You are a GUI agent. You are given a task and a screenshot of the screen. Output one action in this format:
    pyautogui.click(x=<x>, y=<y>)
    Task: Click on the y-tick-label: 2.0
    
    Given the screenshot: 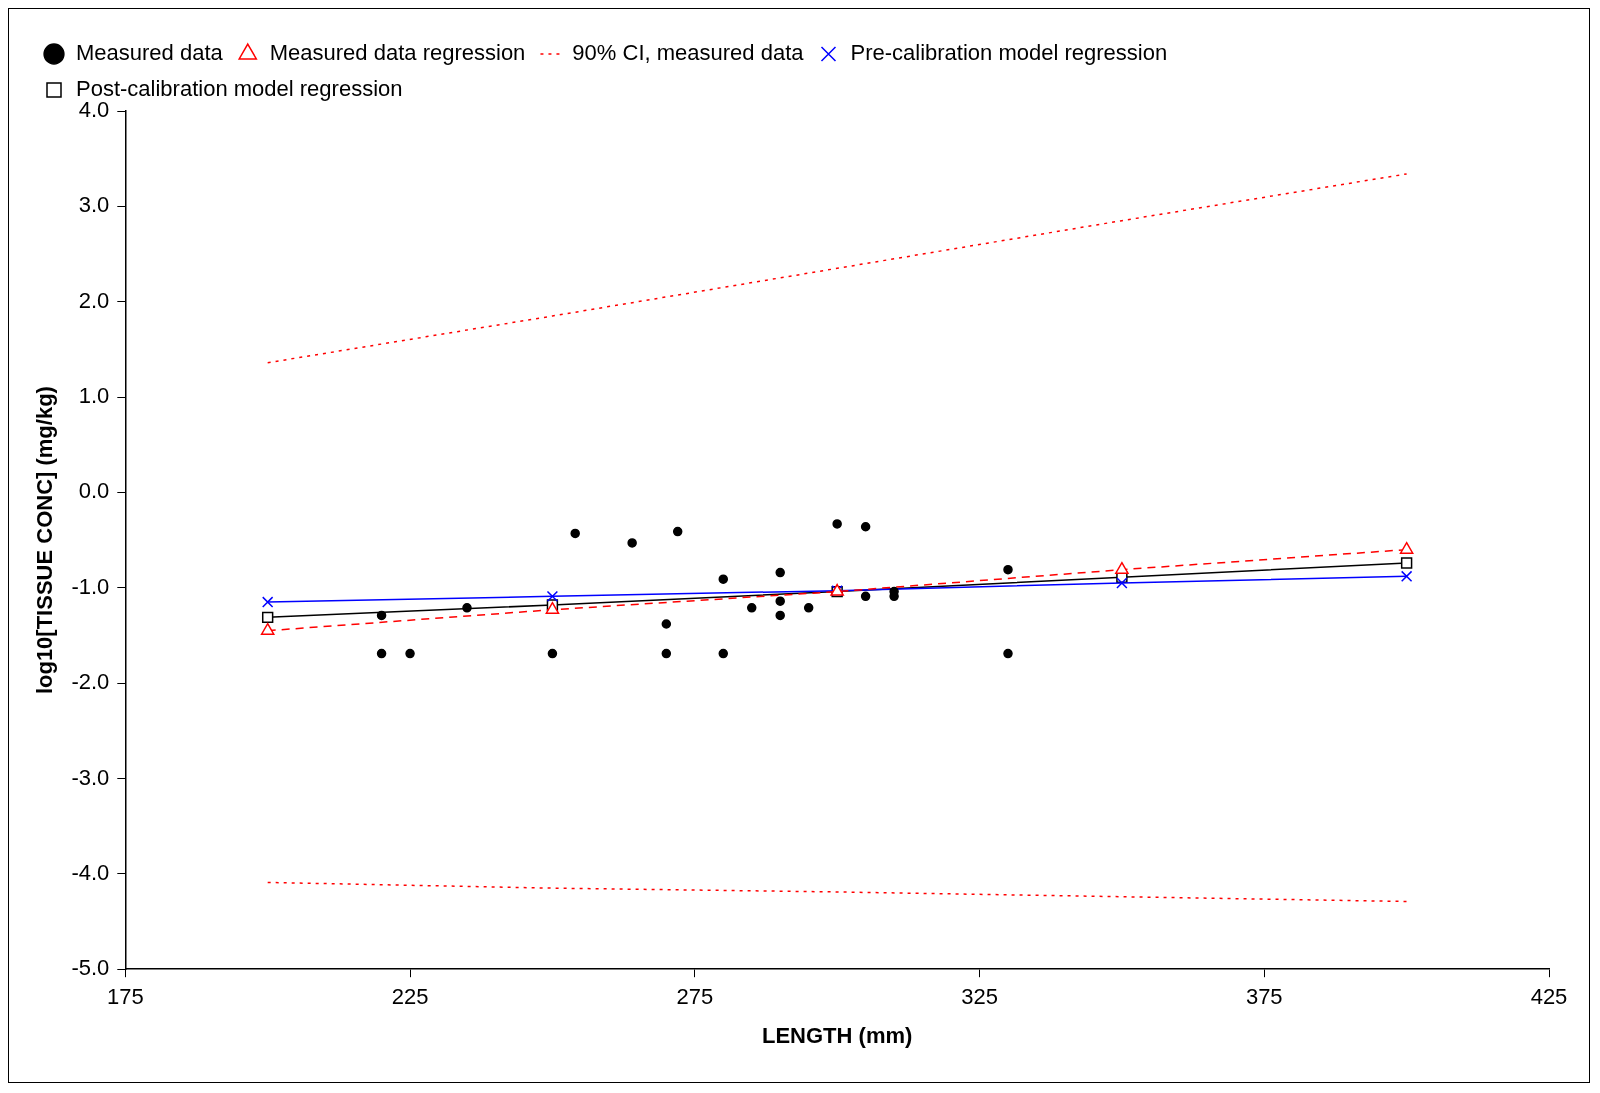 What is the action you would take?
    pyautogui.click(x=94, y=300)
    